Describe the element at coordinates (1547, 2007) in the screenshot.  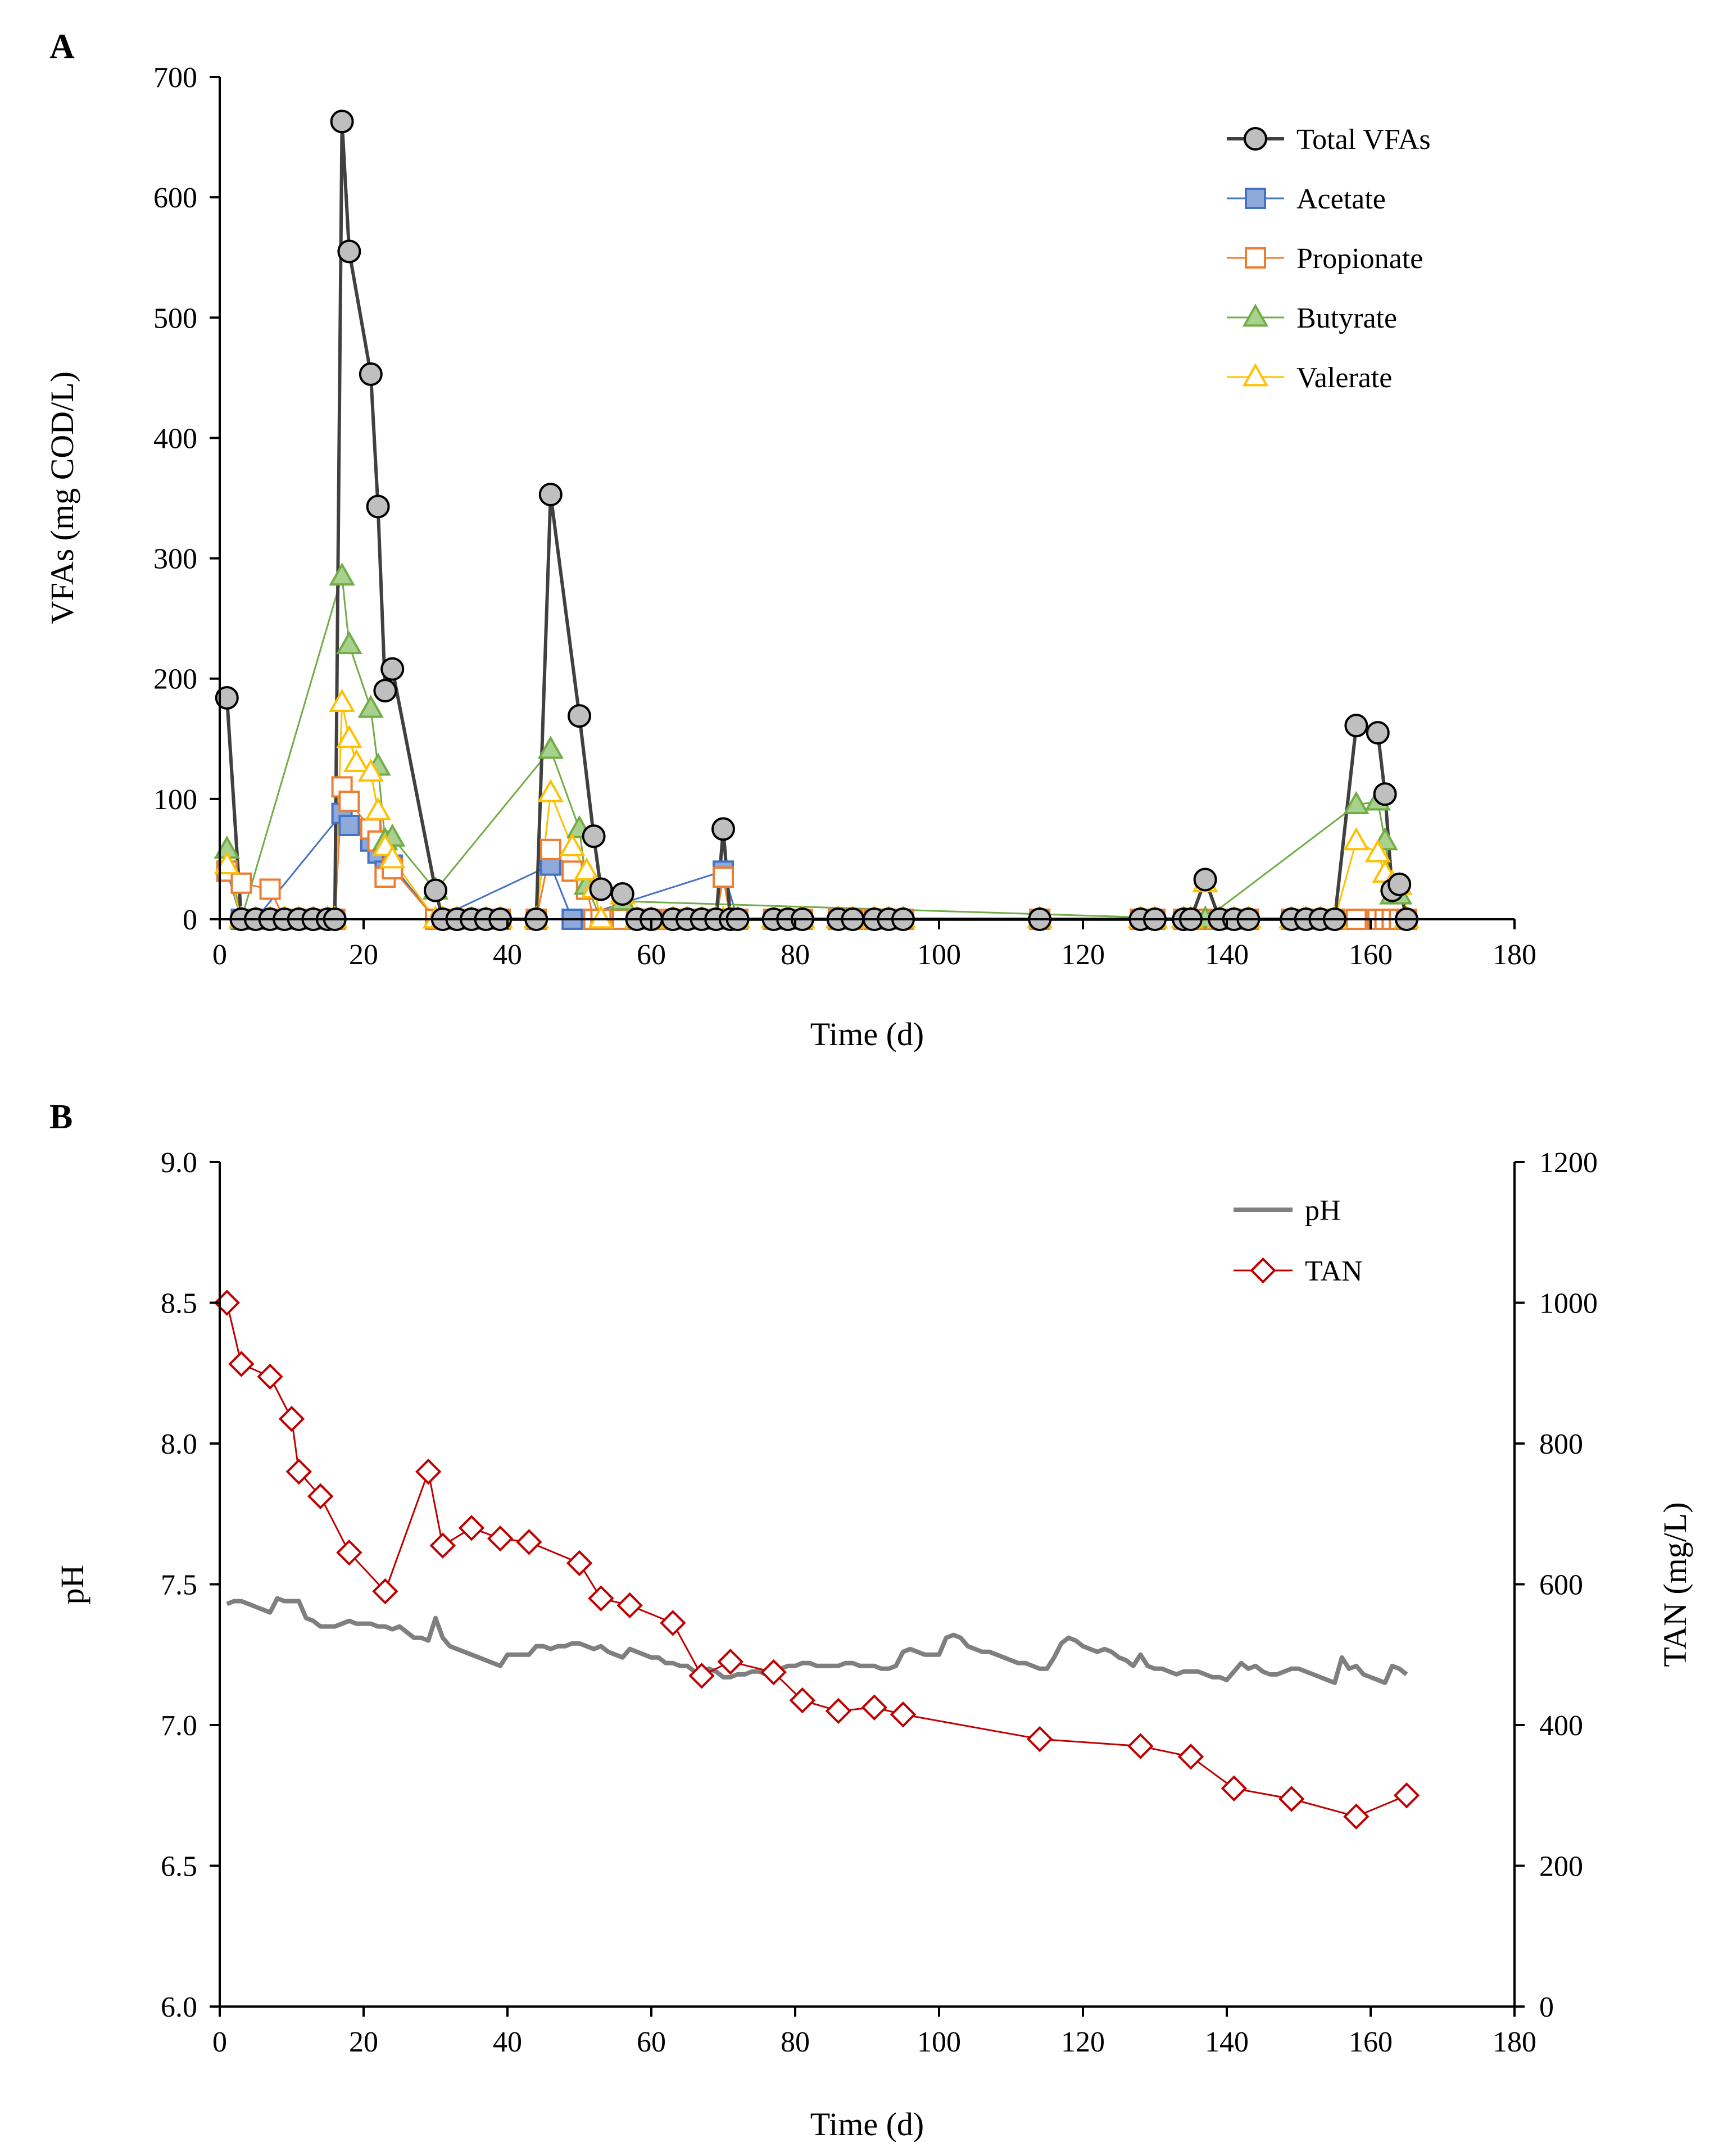
I see `y2-tick-label: 0` at that location.